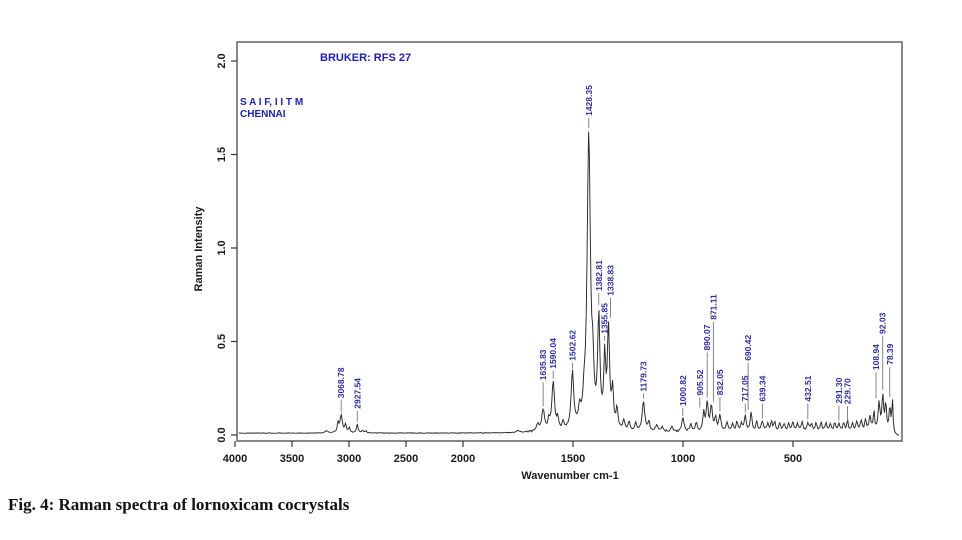 Image resolution: width=962 pixels, height=540 pixels. What do you see at coordinates (572, 345) in the screenshot?
I see `peak-label: 1502.62` at bounding box center [572, 345].